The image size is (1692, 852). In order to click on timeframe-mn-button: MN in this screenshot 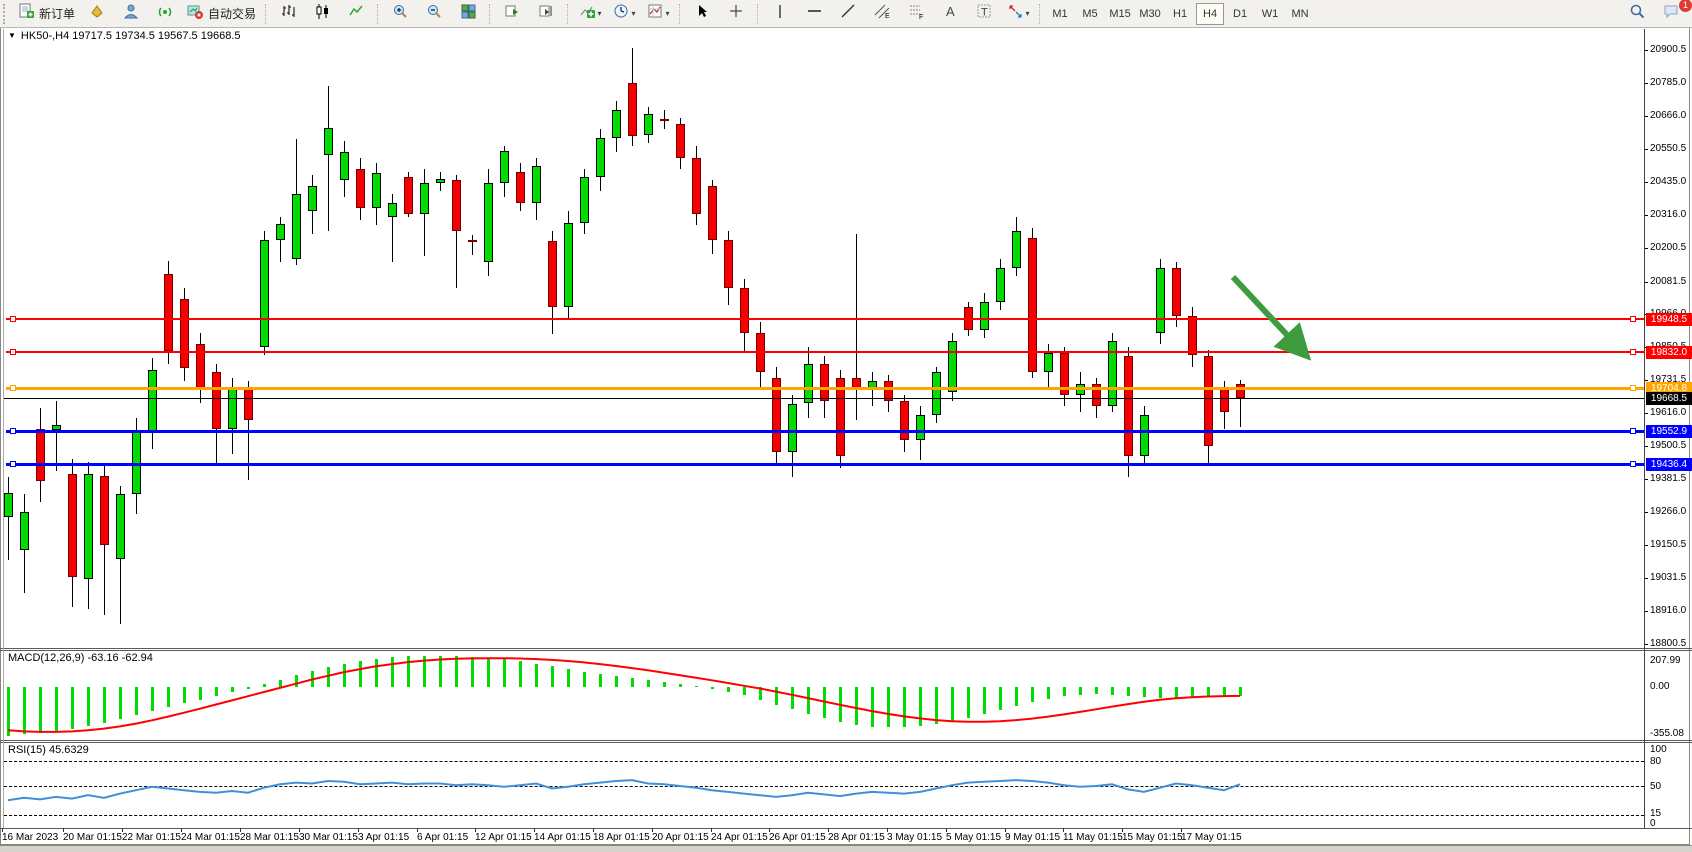, I will do `click(1300, 13)`.